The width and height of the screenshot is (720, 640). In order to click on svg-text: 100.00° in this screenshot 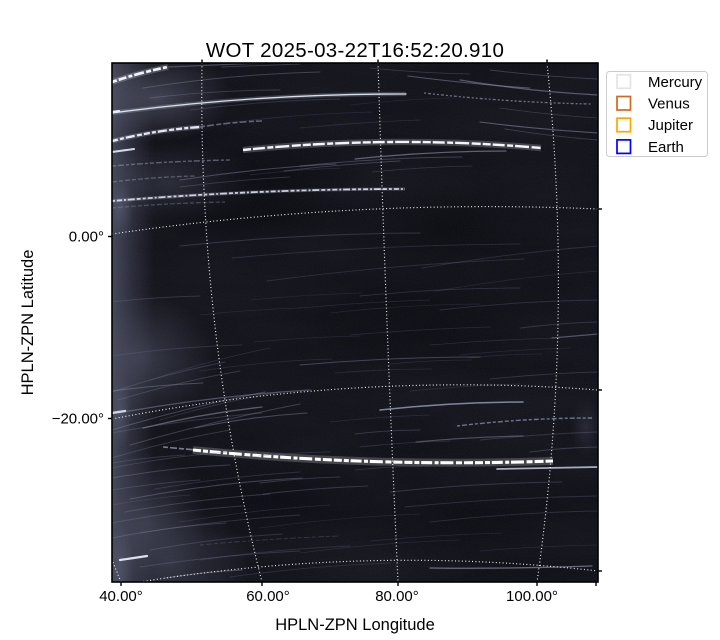, I will do `click(532, 596)`.